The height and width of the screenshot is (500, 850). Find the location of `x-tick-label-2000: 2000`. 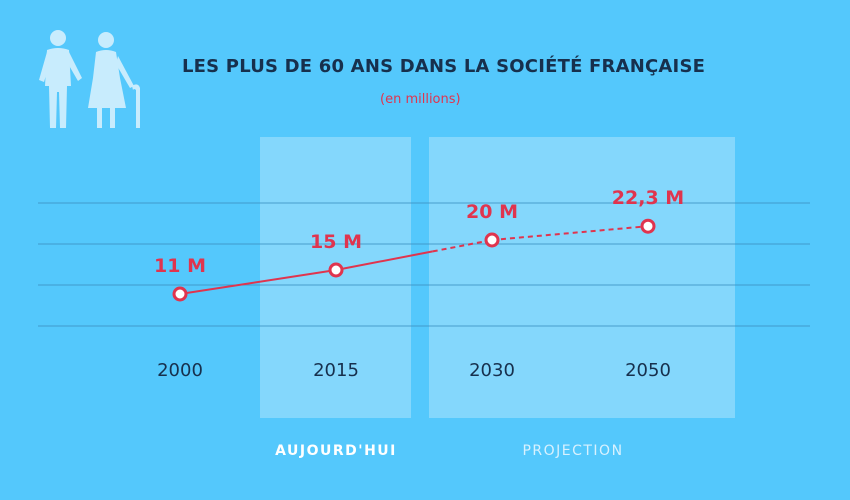

x-tick-label-2000: 2000 is located at coordinates (180, 370).